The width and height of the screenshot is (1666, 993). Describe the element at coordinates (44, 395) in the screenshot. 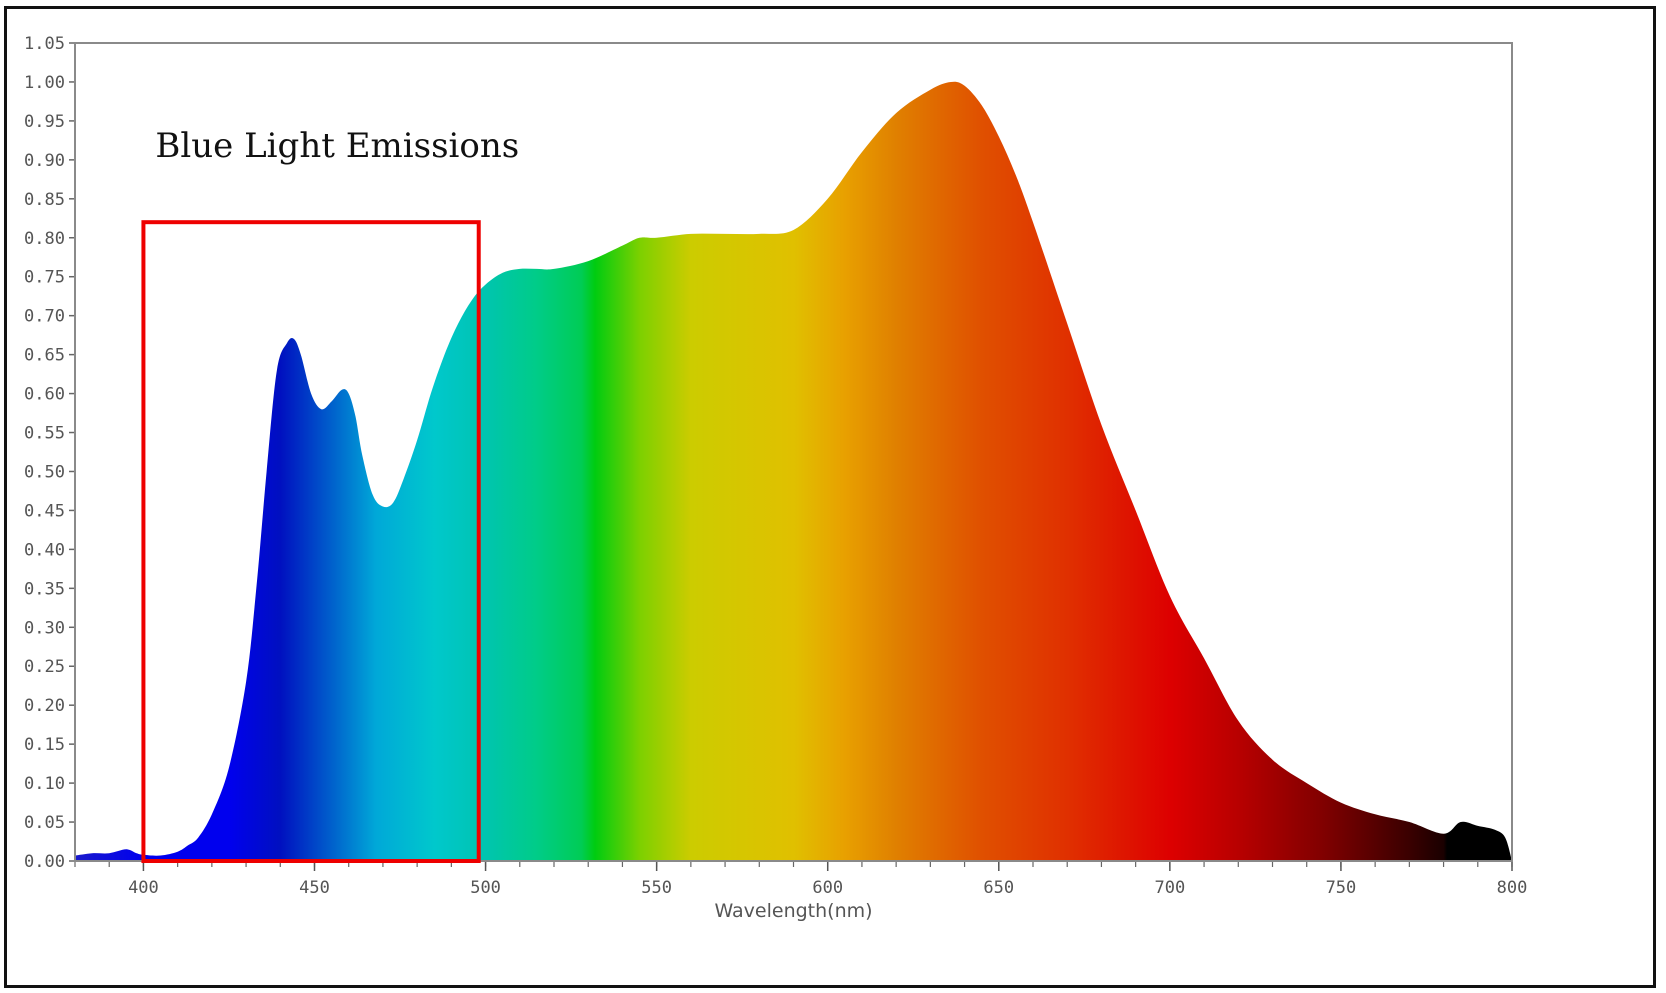

I see `y-tick-label: 0.60` at that location.